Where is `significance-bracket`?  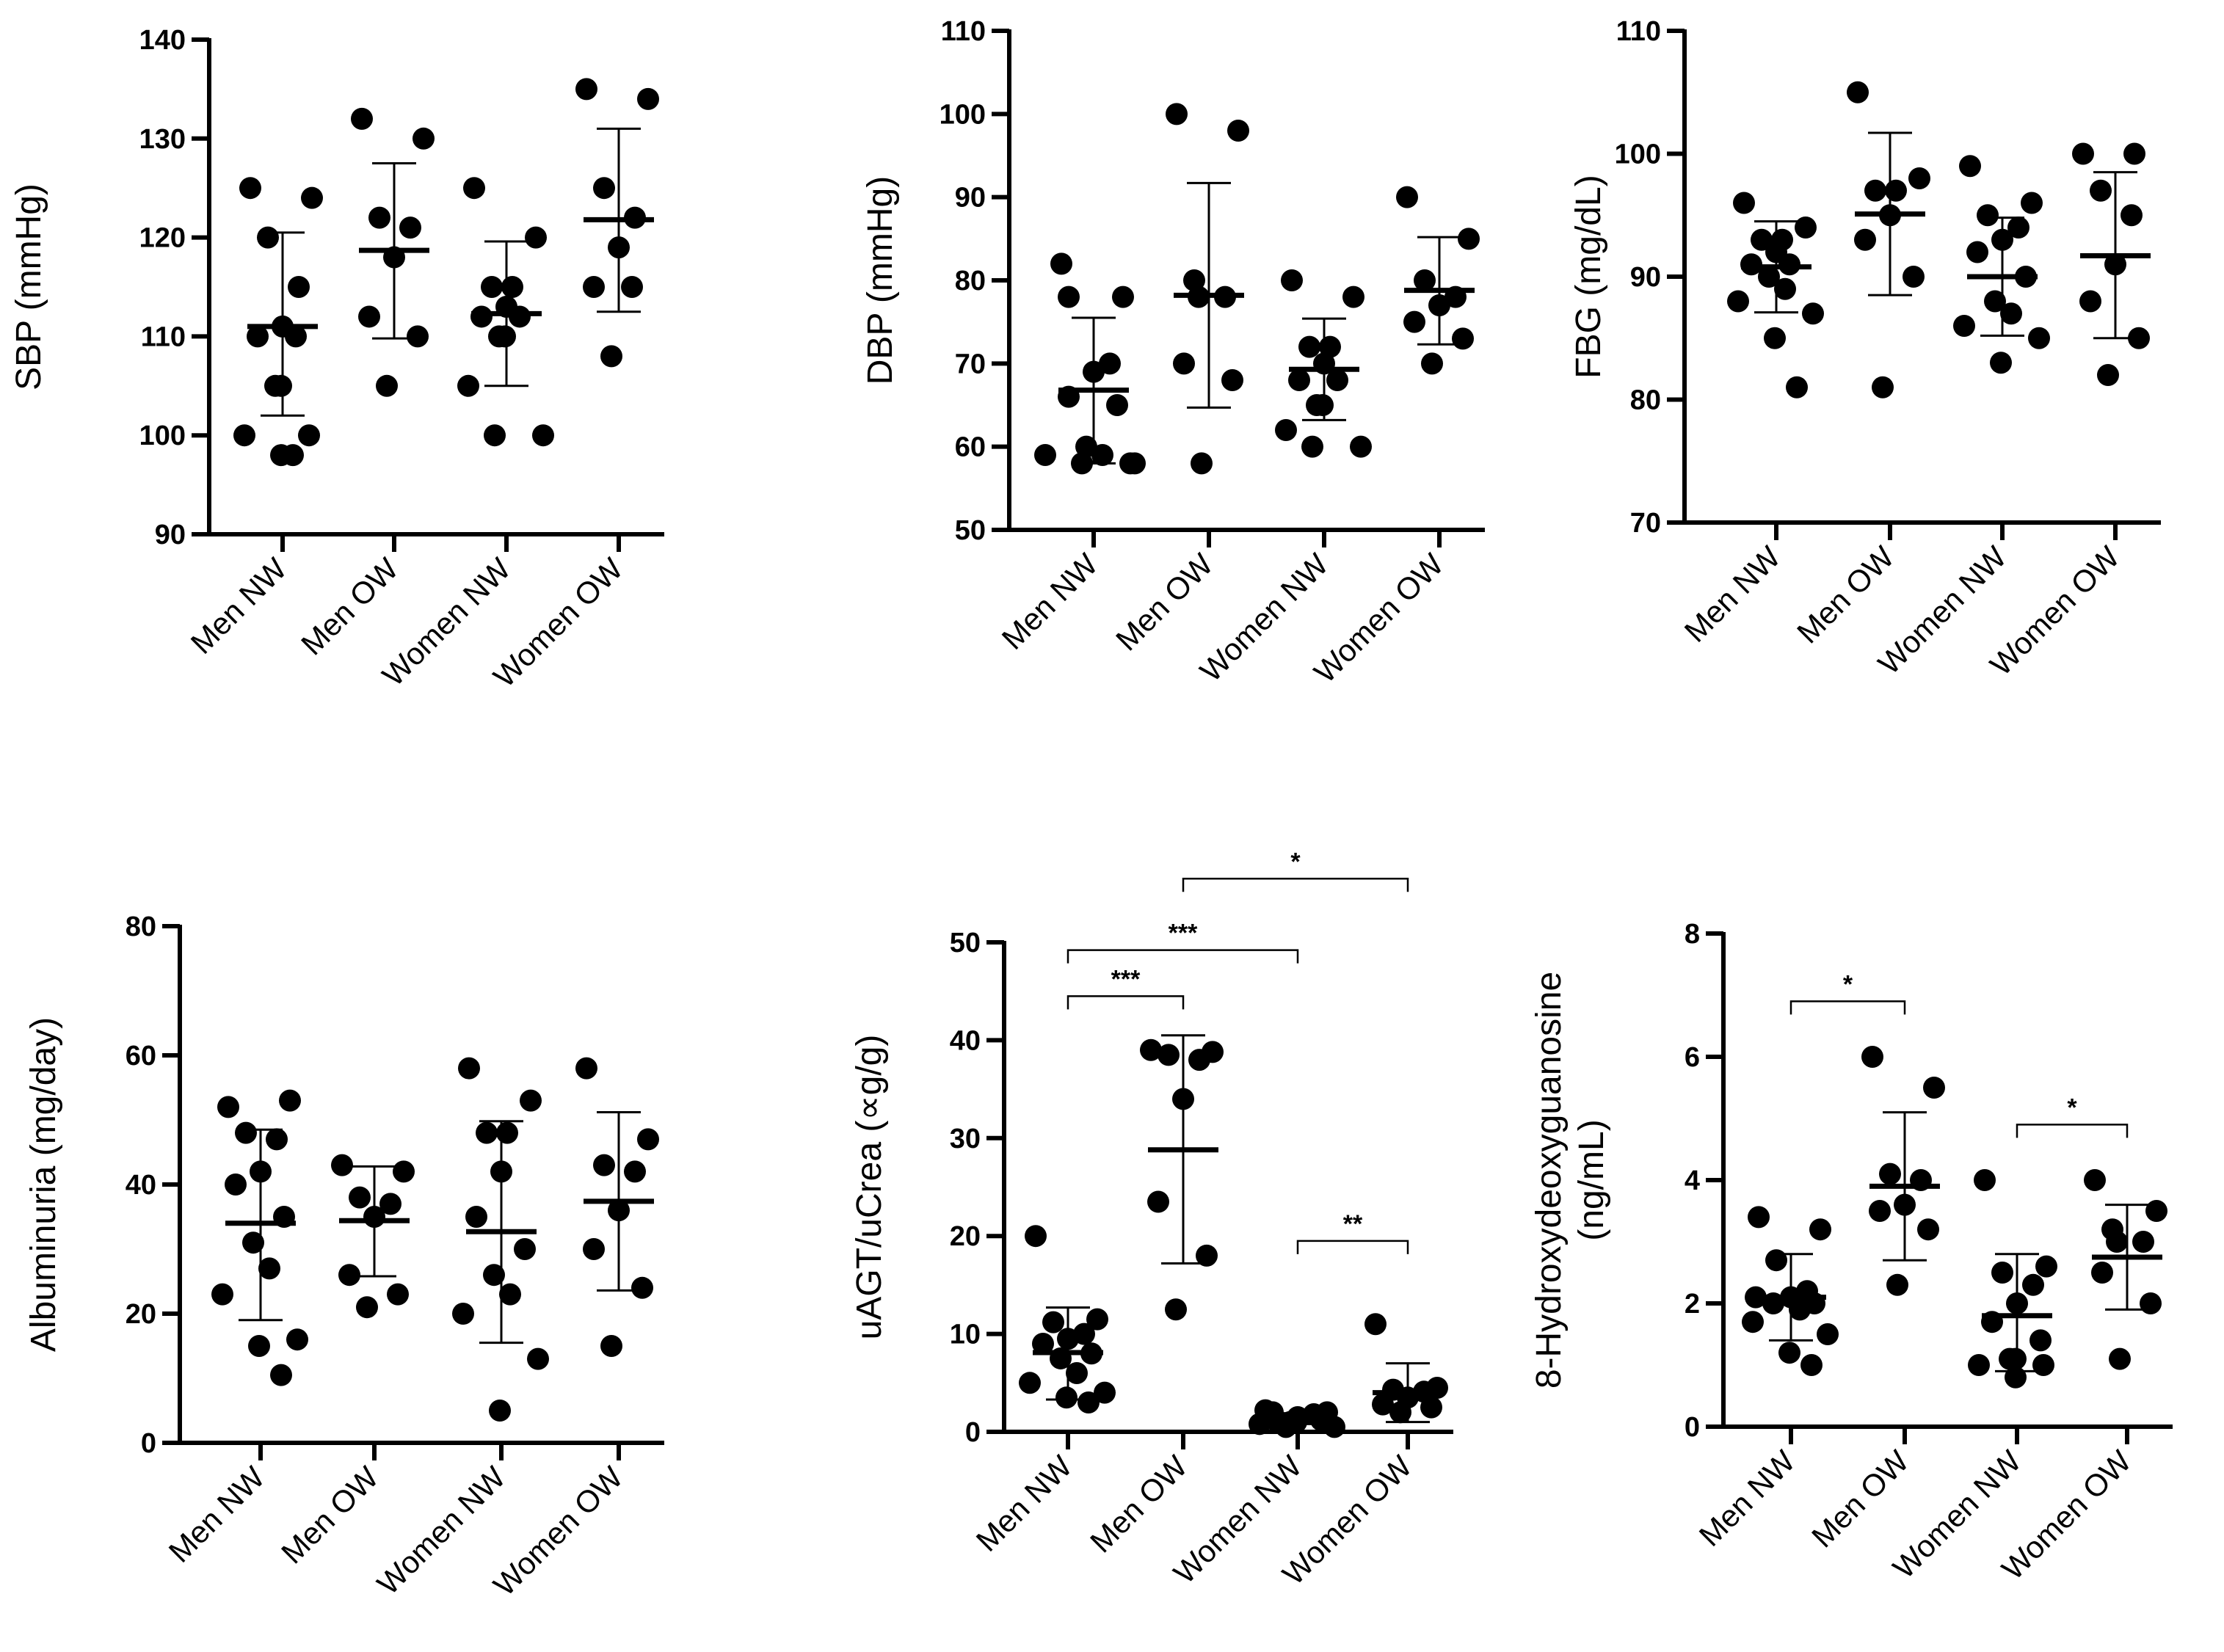
significance-bracket is located at coordinates (1183, 956).